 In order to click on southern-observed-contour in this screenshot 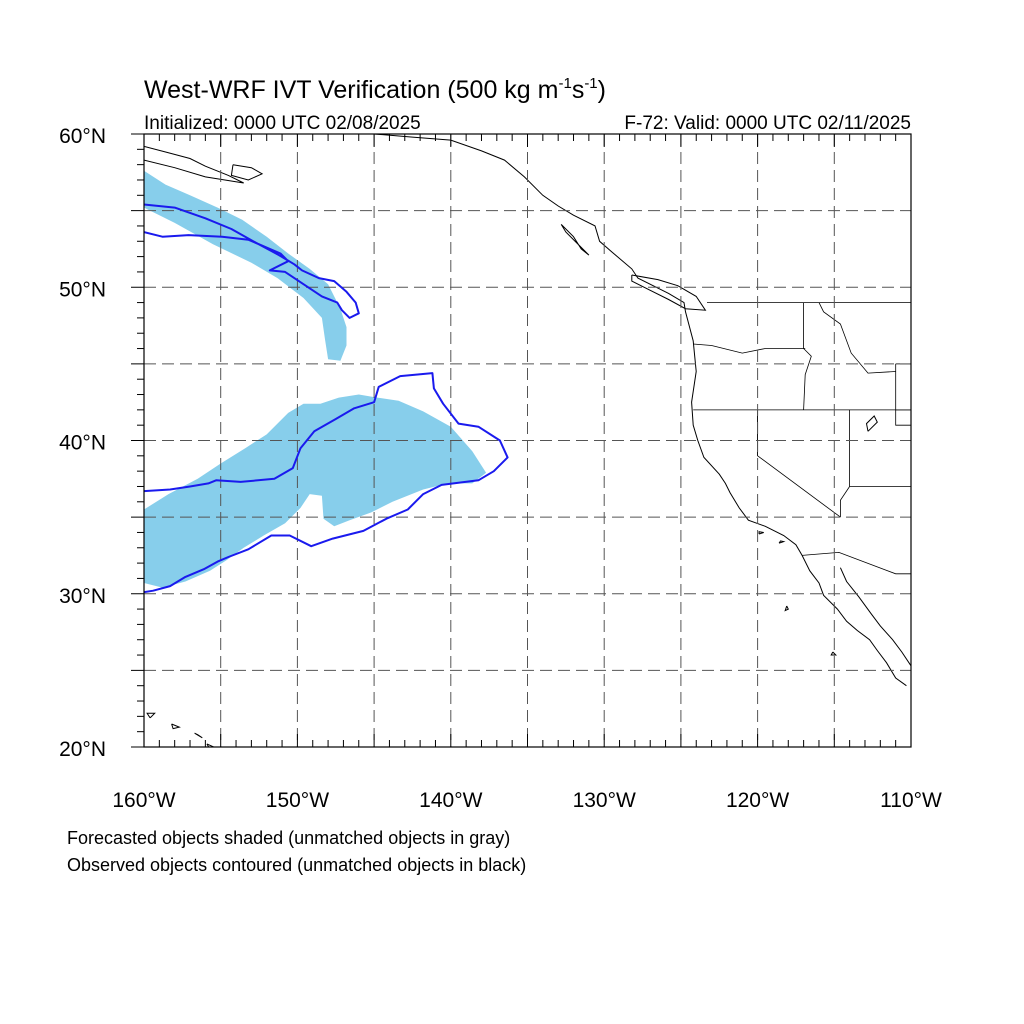, I will do `click(326, 483)`.